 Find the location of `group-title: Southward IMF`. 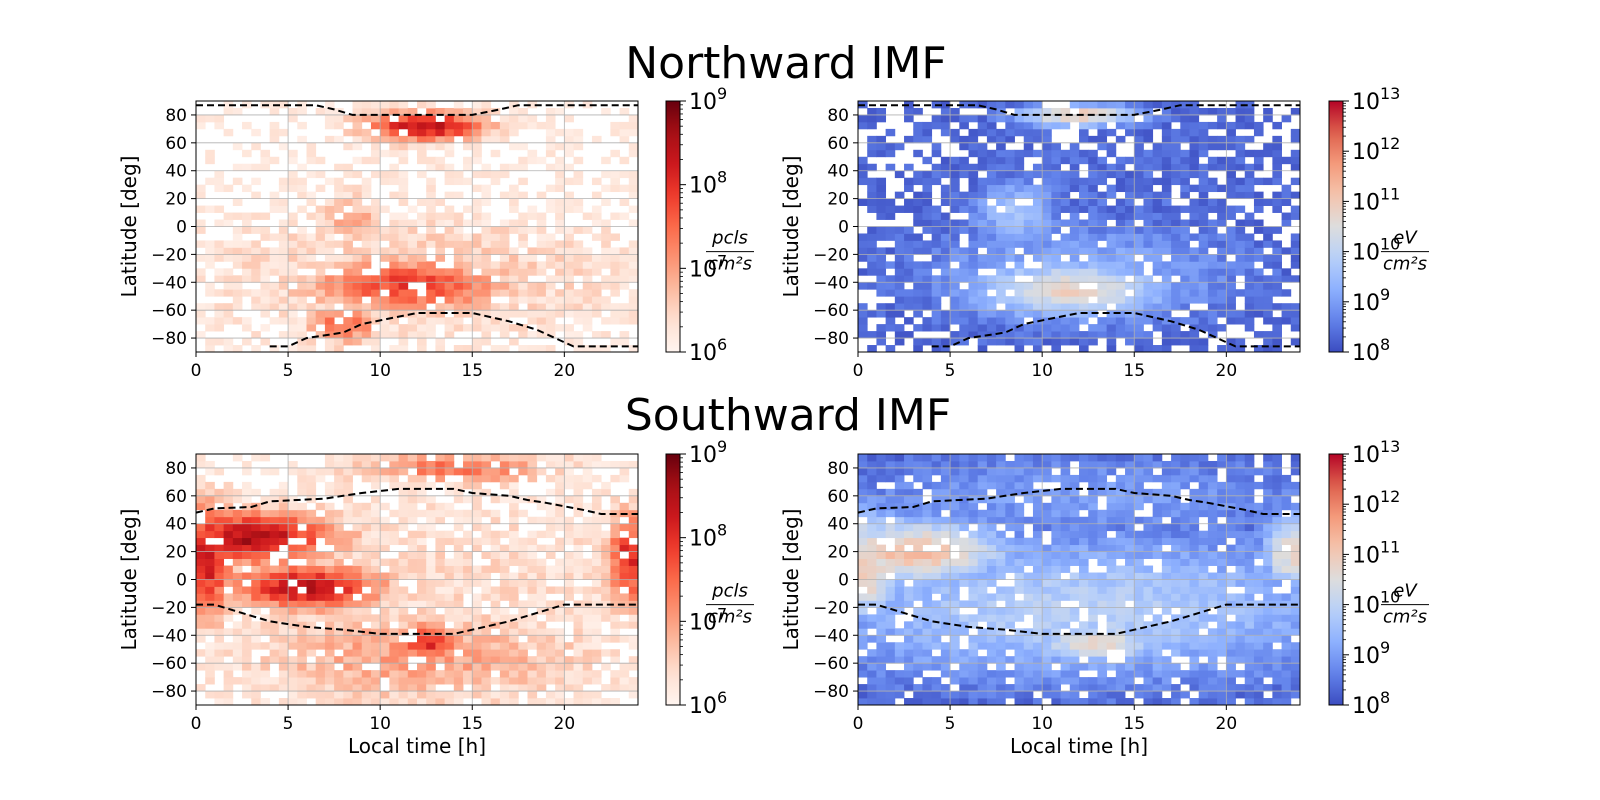

group-title: Southward IMF is located at coordinates (788, 415).